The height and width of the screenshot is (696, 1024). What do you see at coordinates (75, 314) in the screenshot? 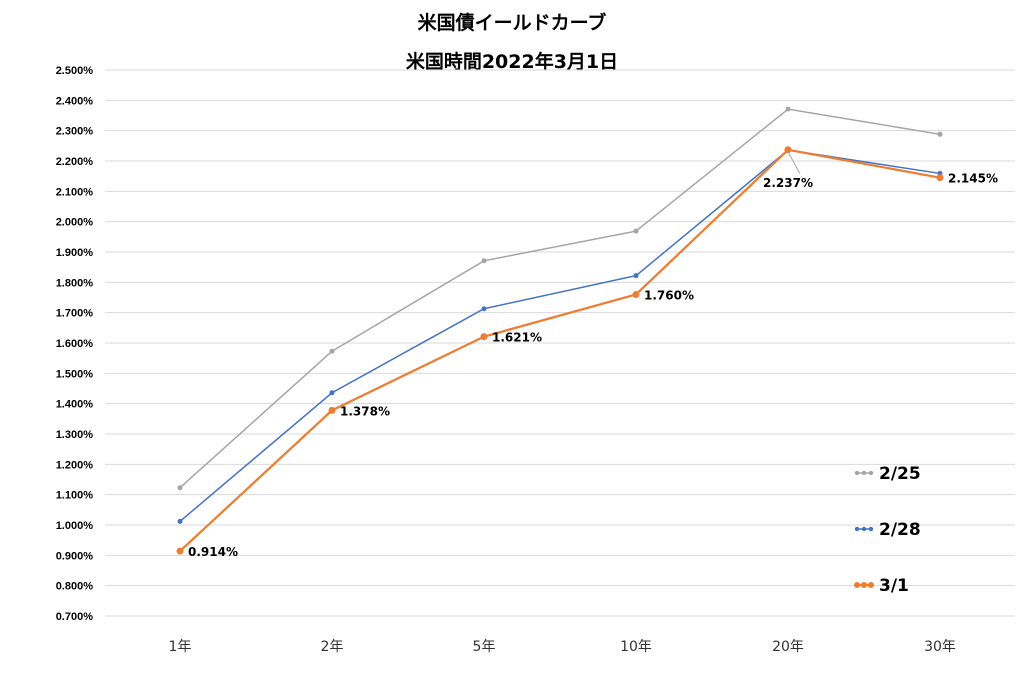
I see `y-tick-label: 1.700%` at bounding box center [75, 314].